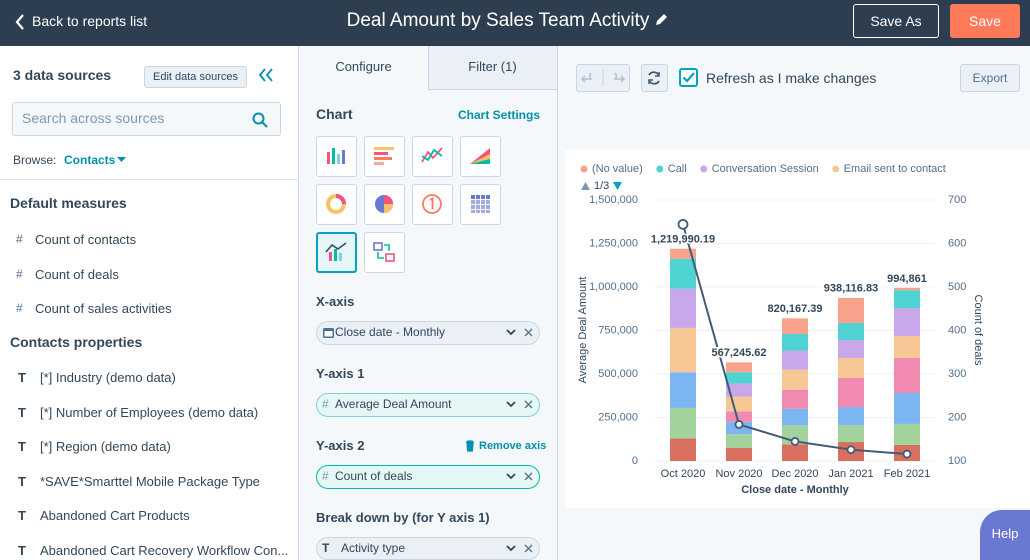 This screenshot has width=1030, height=560. I want to click on dropdown-caret, so click(121, 160).